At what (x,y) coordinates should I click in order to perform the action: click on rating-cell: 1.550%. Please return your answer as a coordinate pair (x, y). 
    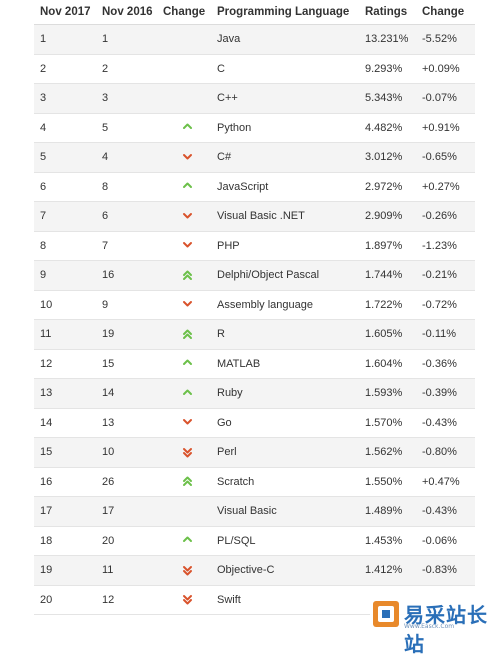
    Looking at the image, I should click on (387, 482).